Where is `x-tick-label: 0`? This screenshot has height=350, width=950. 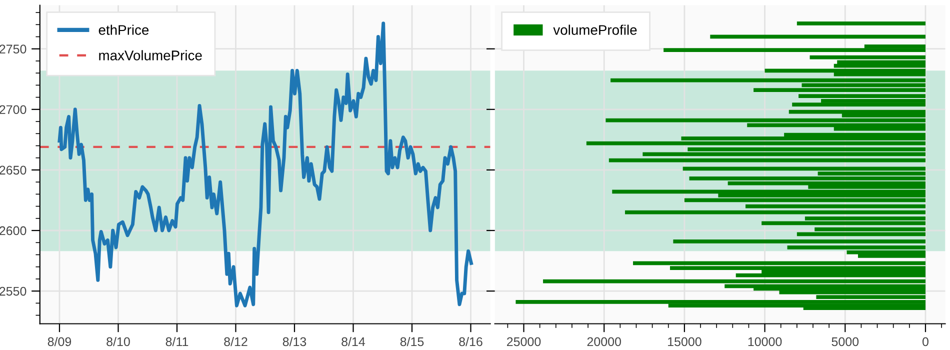 x-tick-label: 0 is located at coordinates (925, 341).